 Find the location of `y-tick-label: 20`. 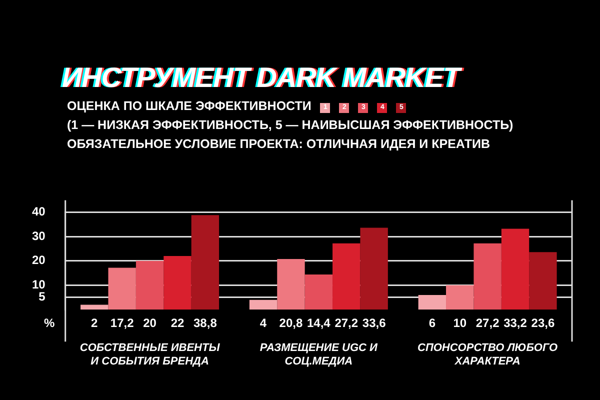

y-tick-label: 20 is located at coordinates (39, 260).